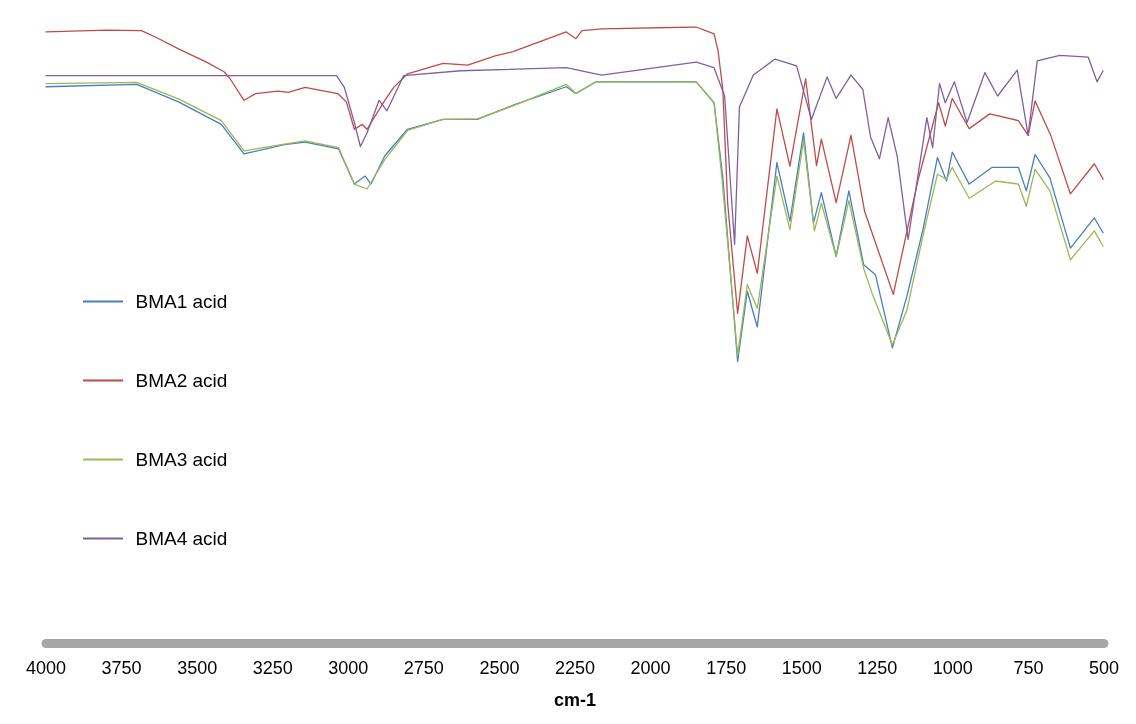 The width and height of the screenshot is (1136, 724). I want to click on x-axis-title: cm-1, so click(575, 700).